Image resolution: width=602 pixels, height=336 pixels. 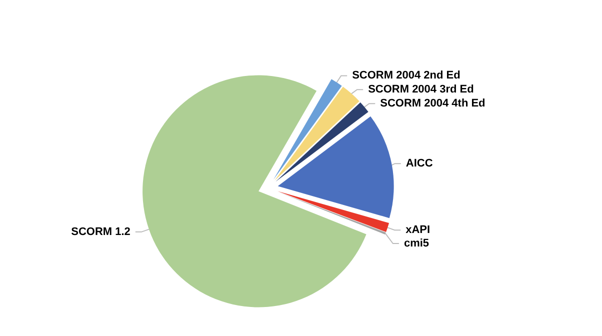 I want to click on slice-label: SCORM 2004 3rd Ed, so click(x=421, y=90).